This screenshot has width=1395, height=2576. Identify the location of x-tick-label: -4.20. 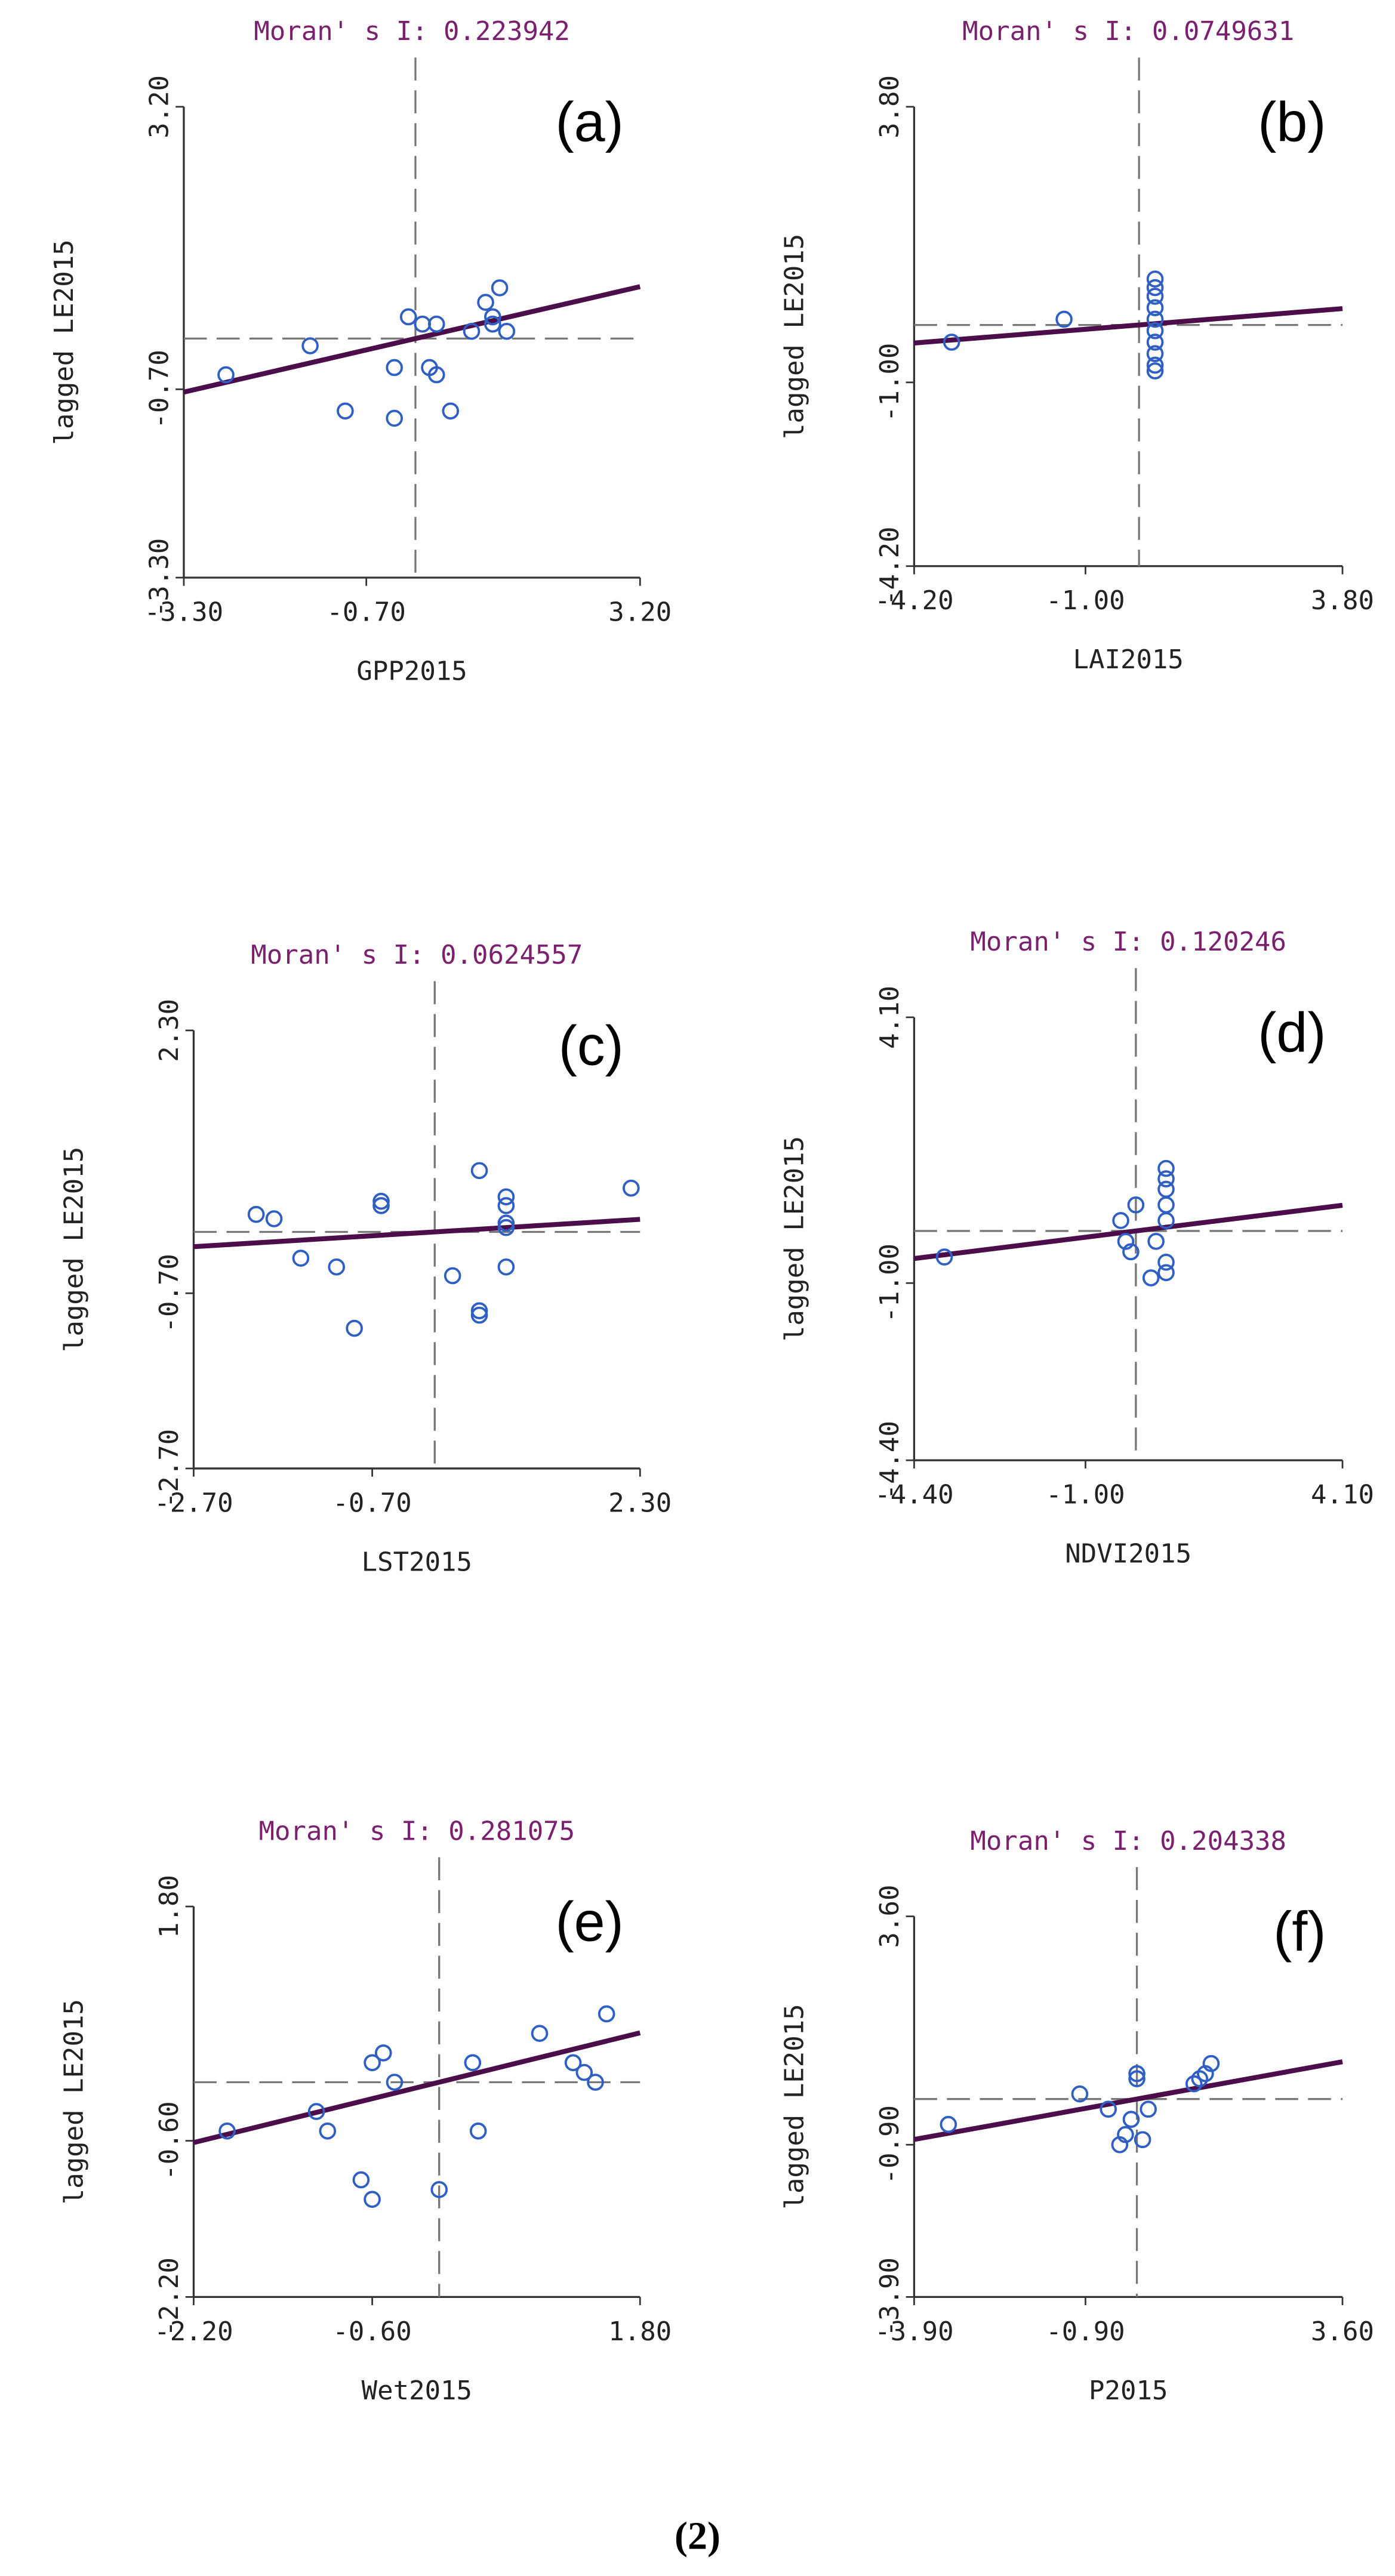
(914, 601).